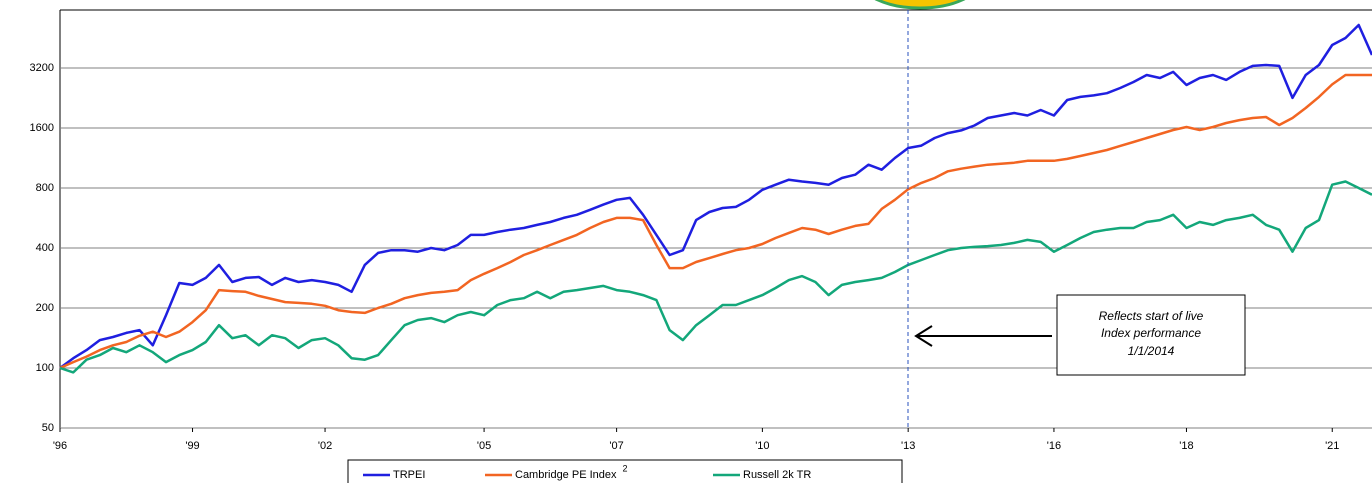  I want to click on y-tick-label: 400, so click(45, 248).